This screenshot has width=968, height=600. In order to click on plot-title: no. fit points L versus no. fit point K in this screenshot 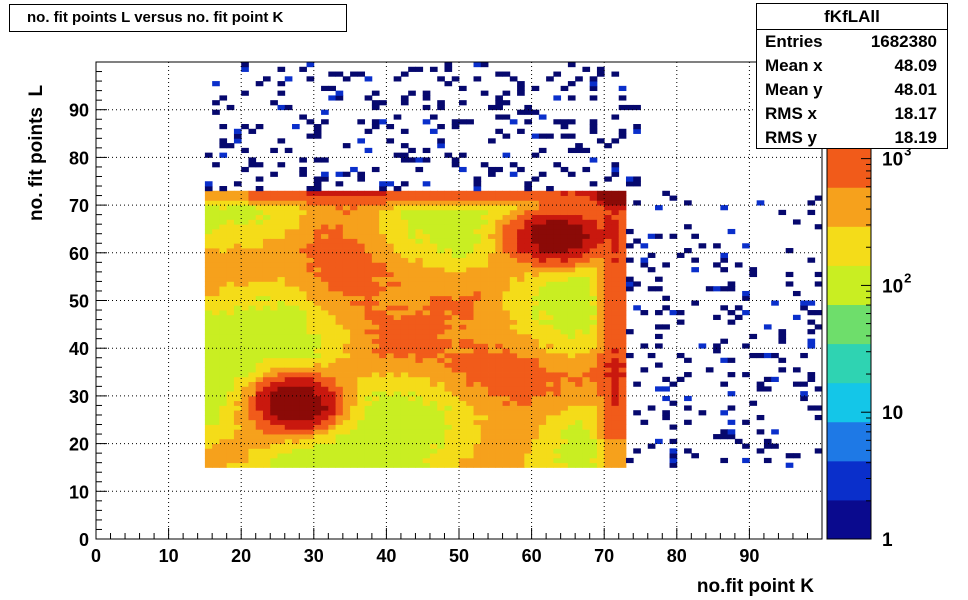, I will do `click(178, 18)`.